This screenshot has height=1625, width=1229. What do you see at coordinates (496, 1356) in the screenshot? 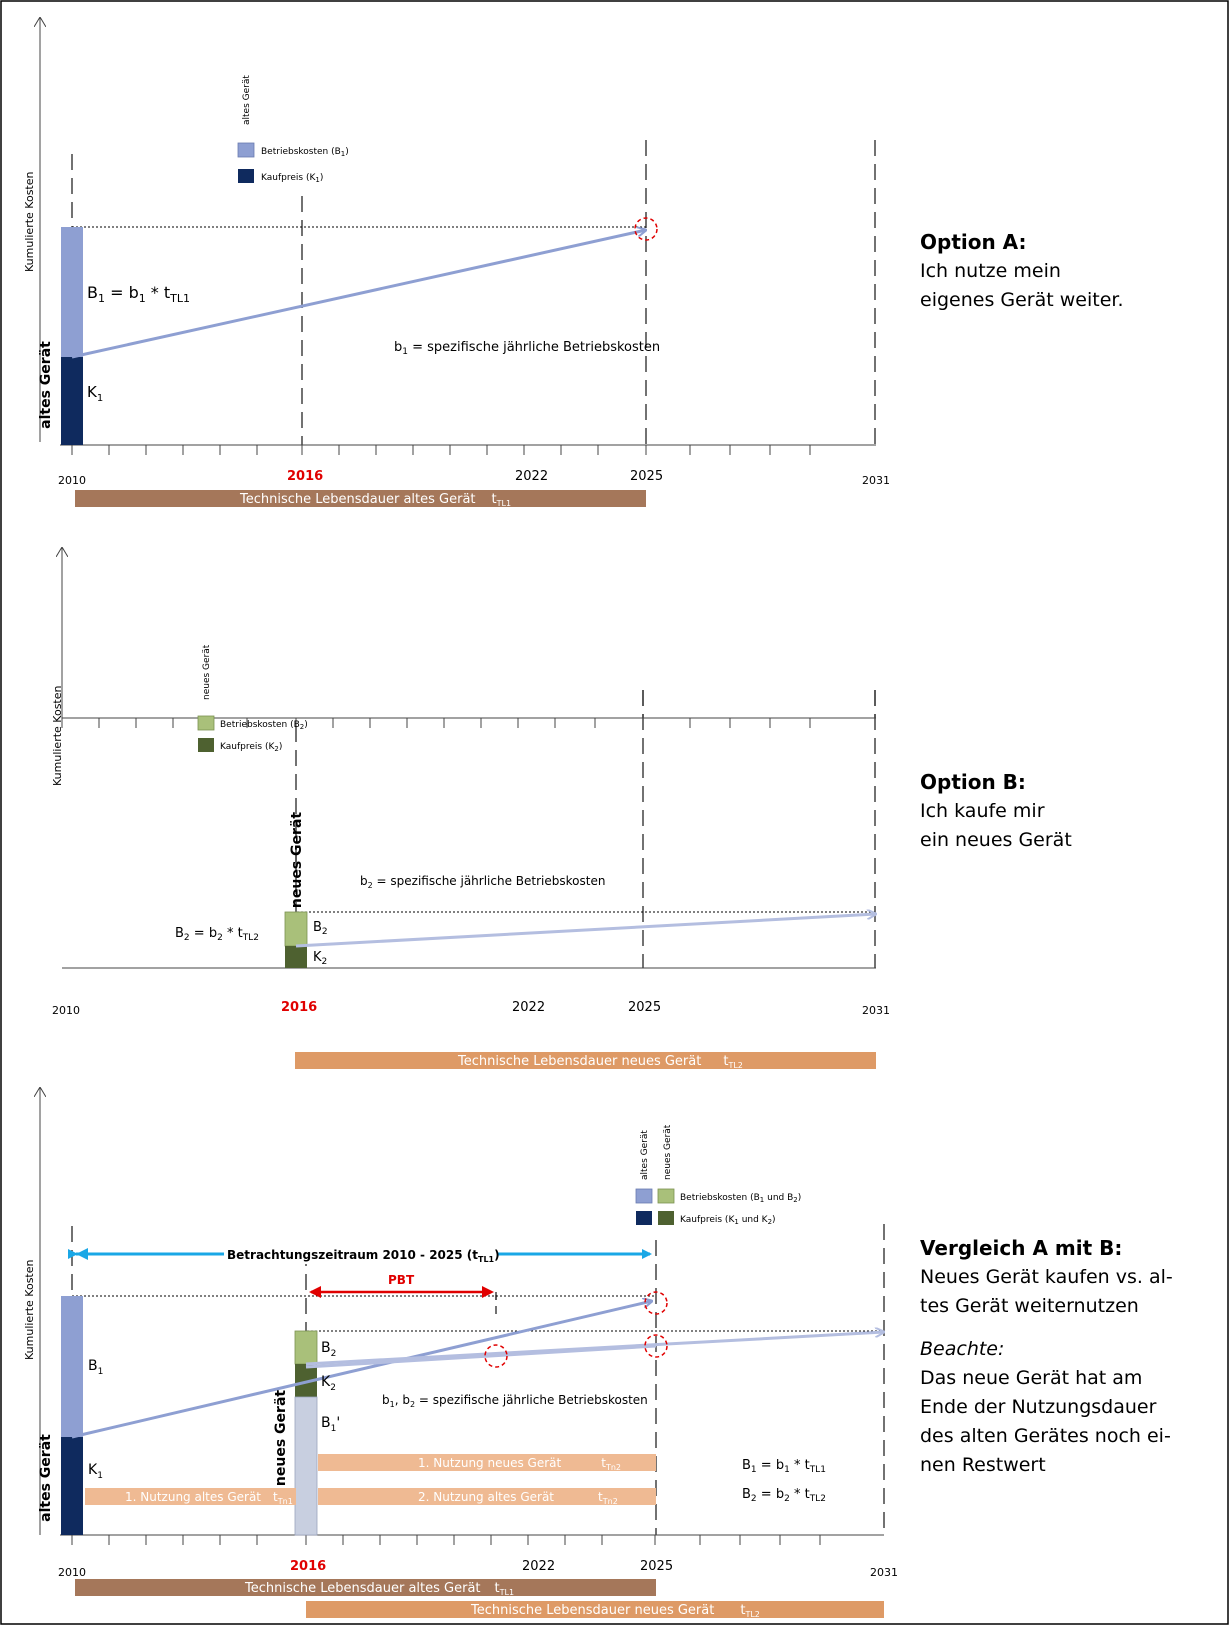
I see `break-even-marker` at bounding box center [496, 1356].